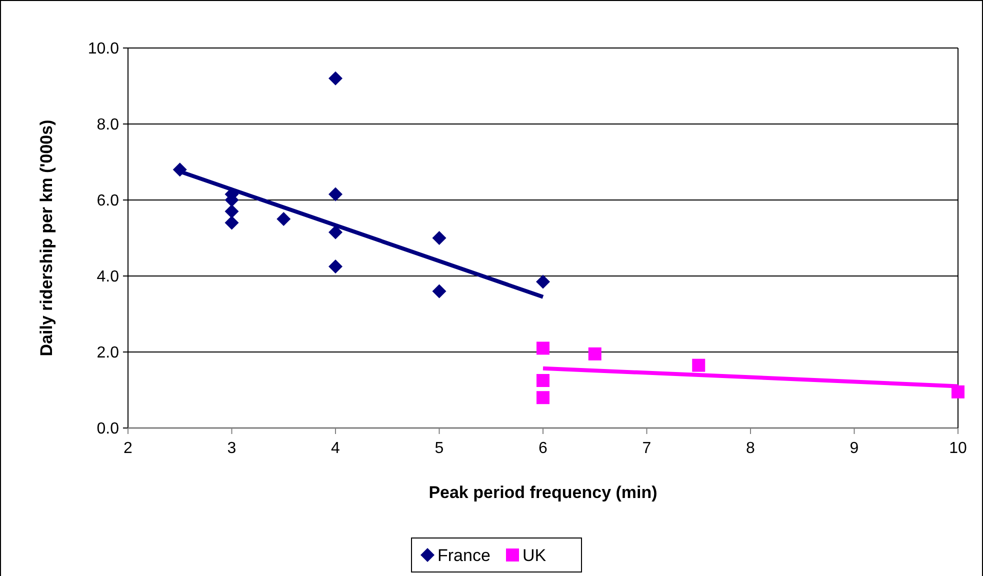 Image resolution: width=983 pixels, height=576 pixels. Describe the element at coordinates (231, 448) in the screenshot. I see `x-tick-label: 3` at that location.